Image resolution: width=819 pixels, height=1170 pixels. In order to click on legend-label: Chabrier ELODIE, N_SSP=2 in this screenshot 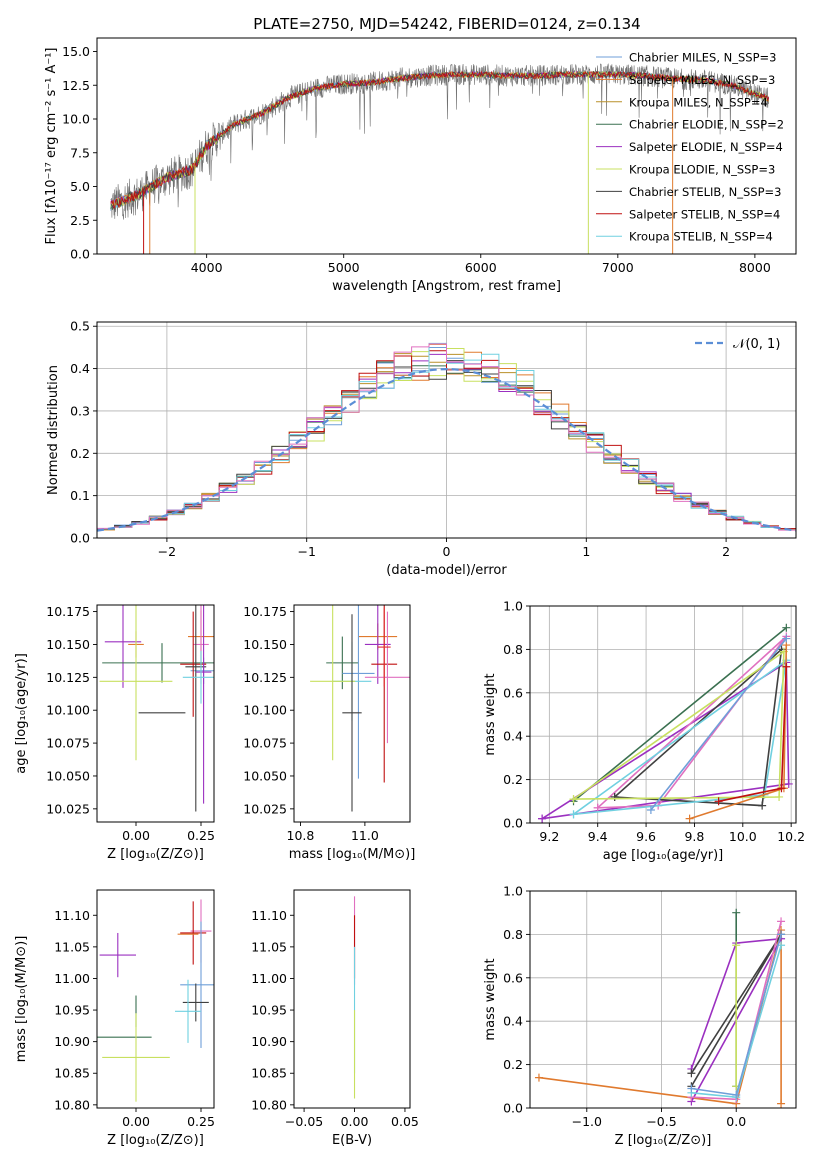, I will do `click(706, 125)`.